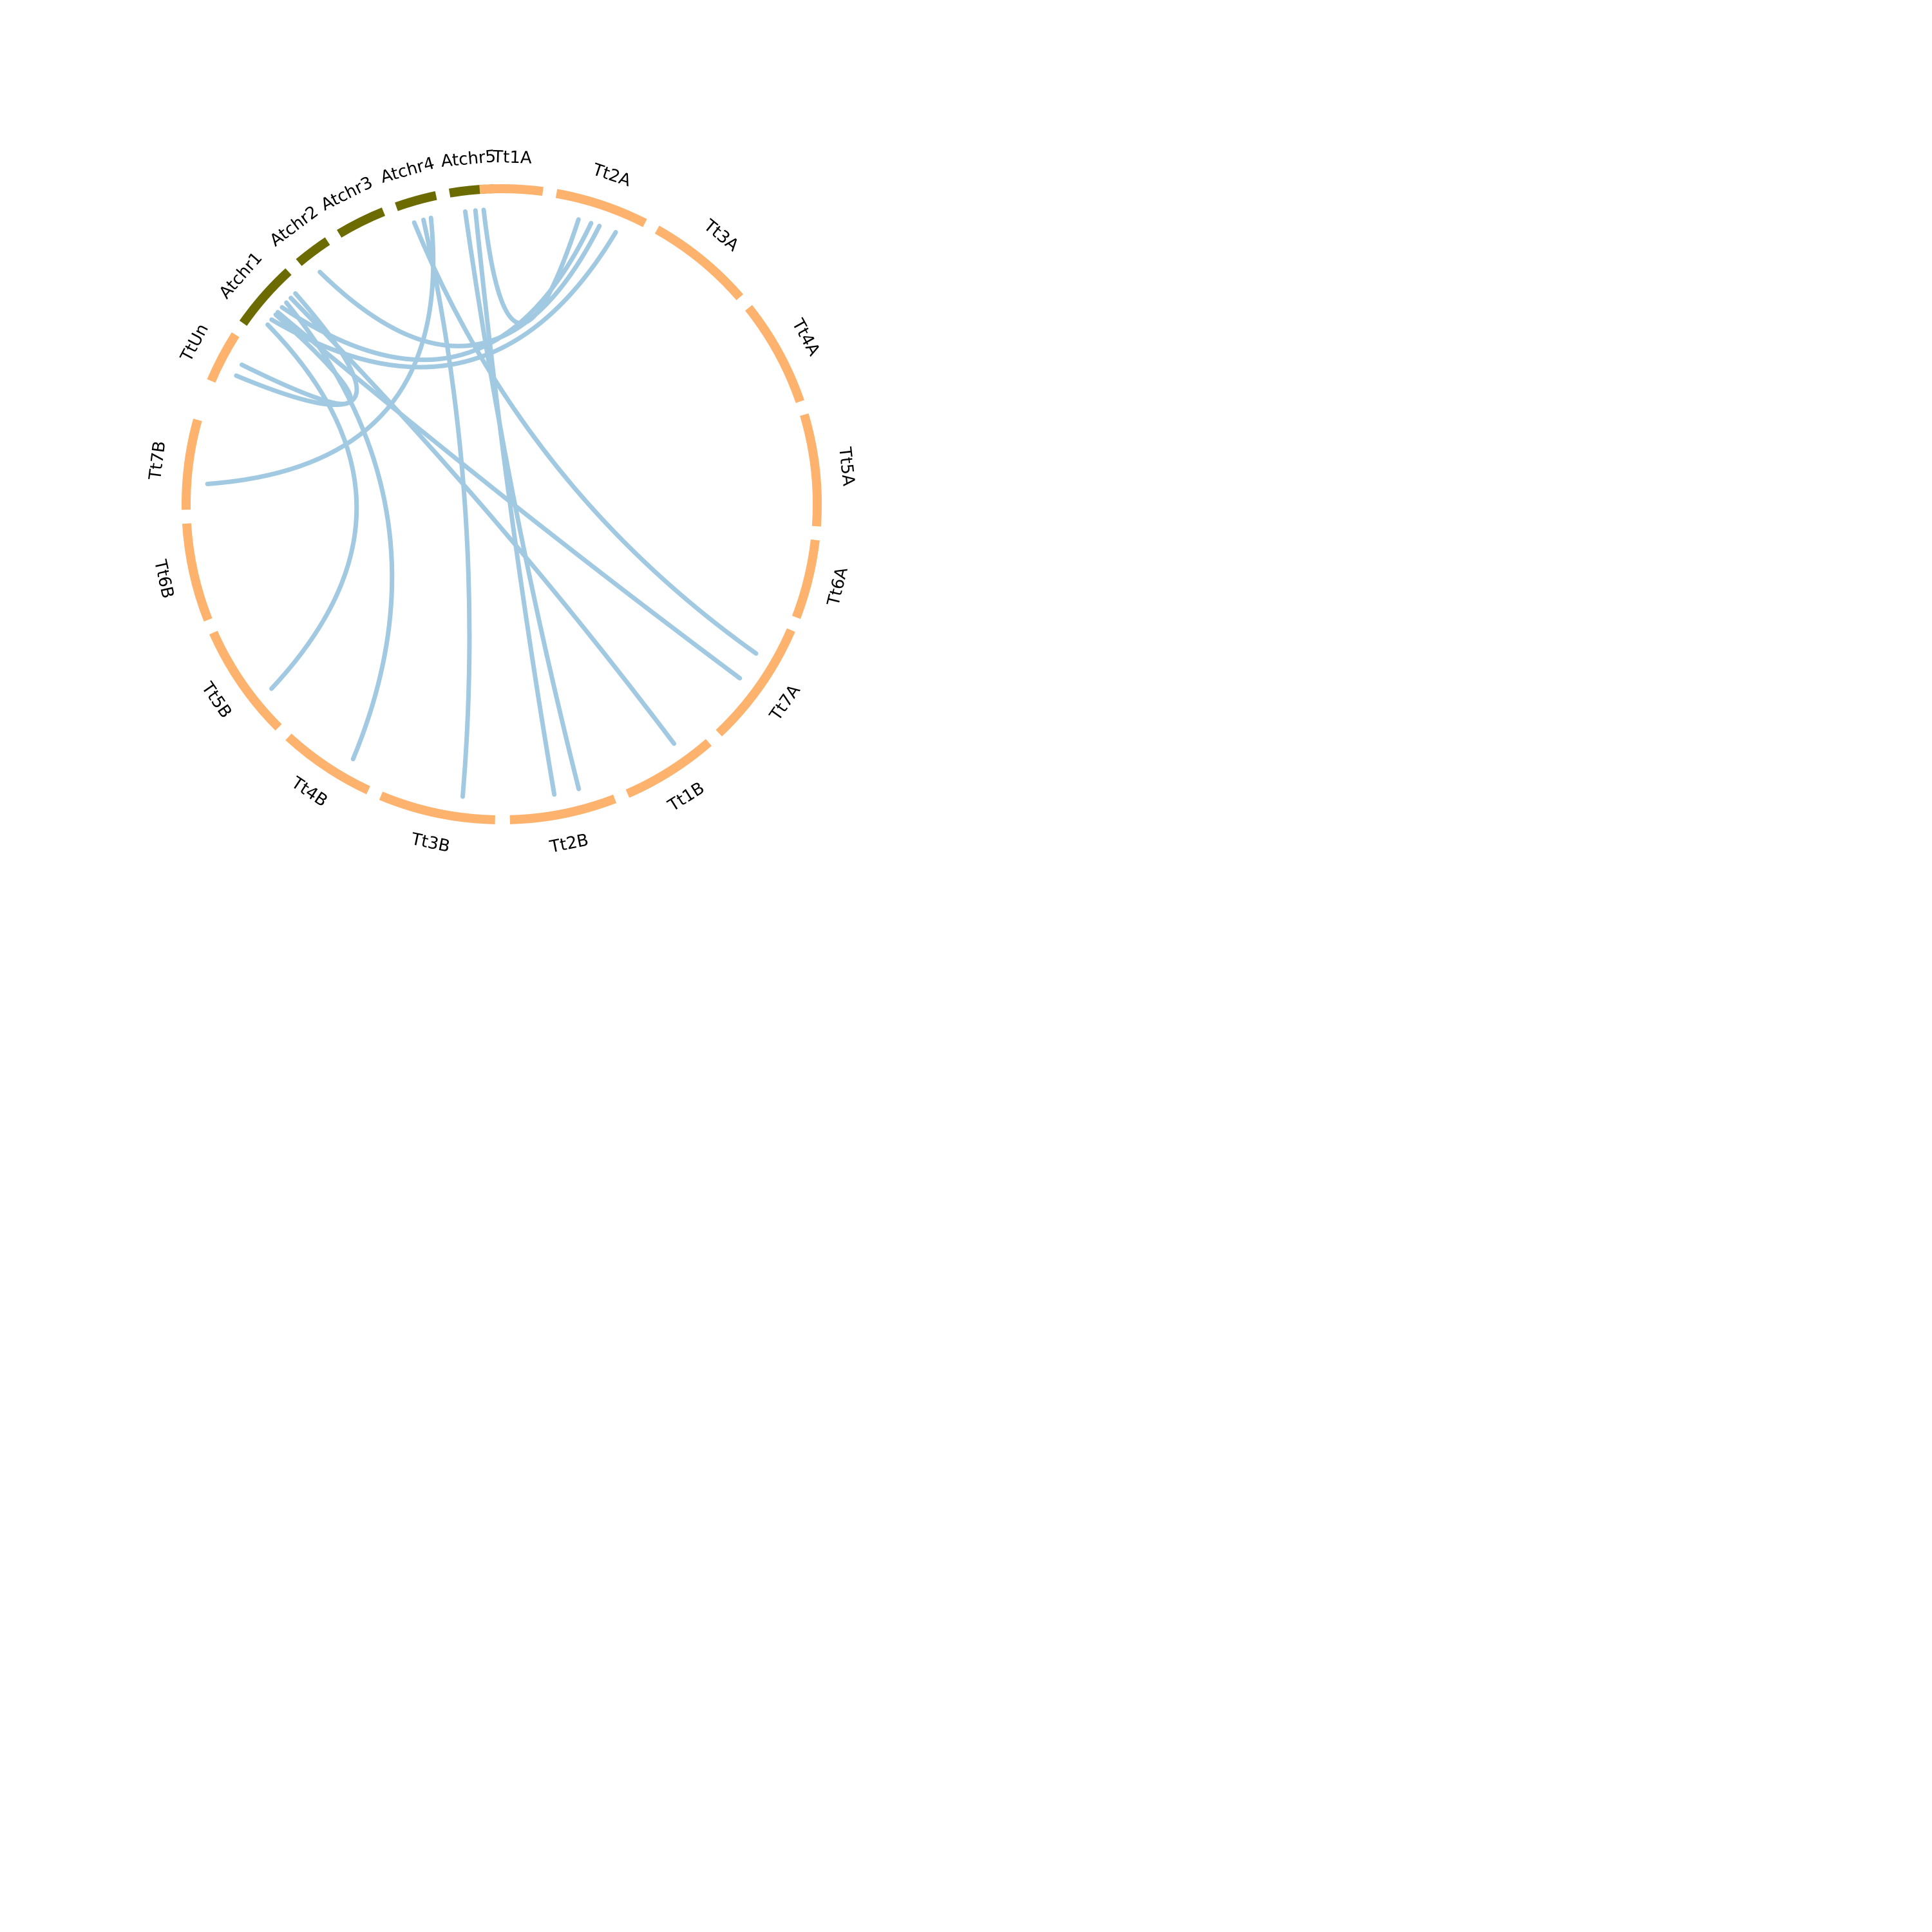 The width and height of the screenshot is (1932, 1932). I want to click on chromosome-arc-atchr3, so click(362, 223).